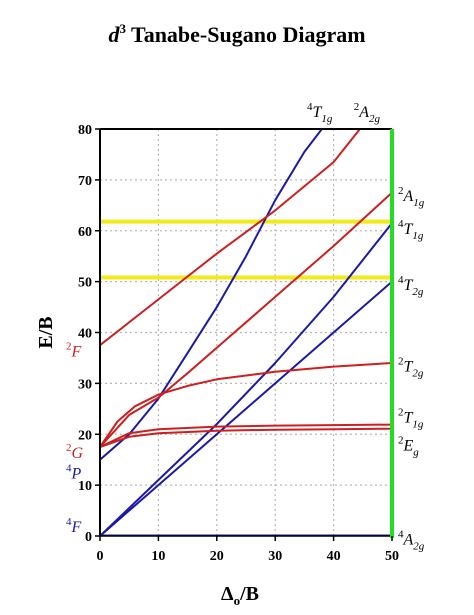 This screenshot has height=615, width=474. Describe the element at coordinates (375, 119) in the screenshot. I see `top-label-1-sub: 2g` at that location.